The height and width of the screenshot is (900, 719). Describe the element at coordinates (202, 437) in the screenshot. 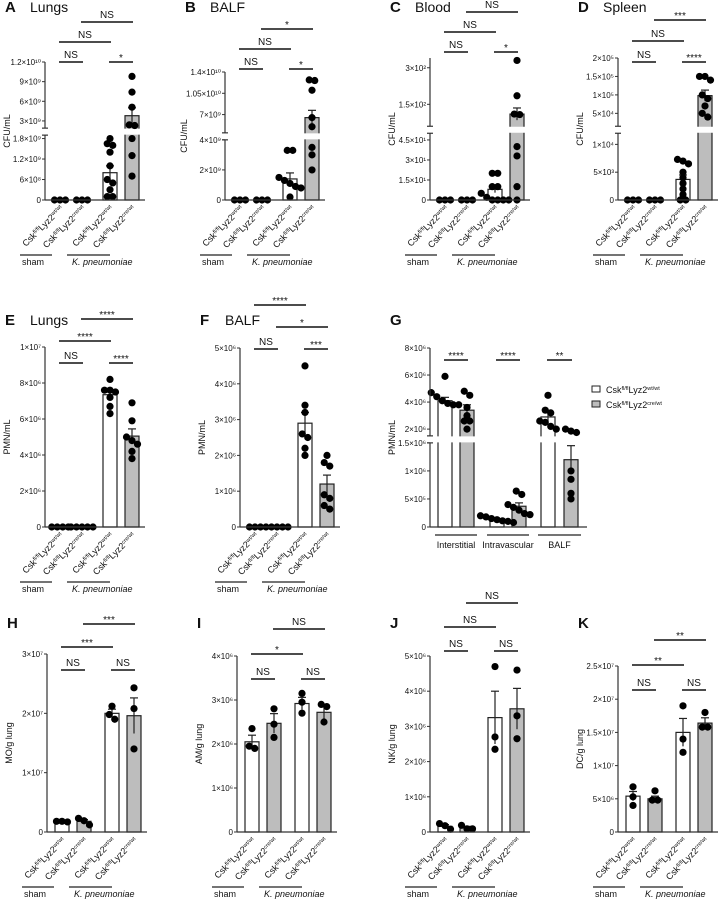

I see `y-axis-label: PMN/mL` at that location.